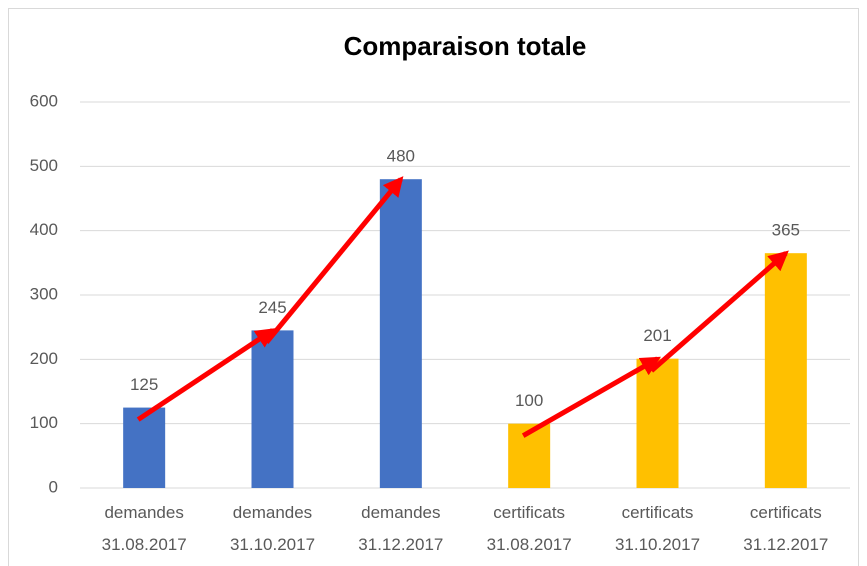  What do you see at coordinates (44, 358) in the screenshot?
I see `y-tick-label: 200` at bounding box center [44, 358].